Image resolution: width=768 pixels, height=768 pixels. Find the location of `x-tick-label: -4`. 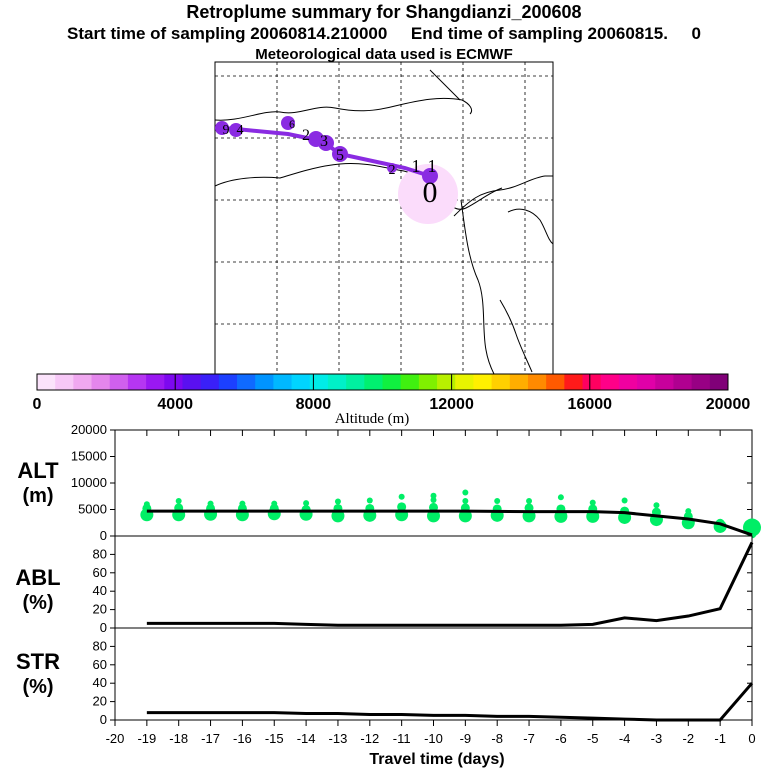

x-tick-label: -4 is located at coordinates (625, 738).